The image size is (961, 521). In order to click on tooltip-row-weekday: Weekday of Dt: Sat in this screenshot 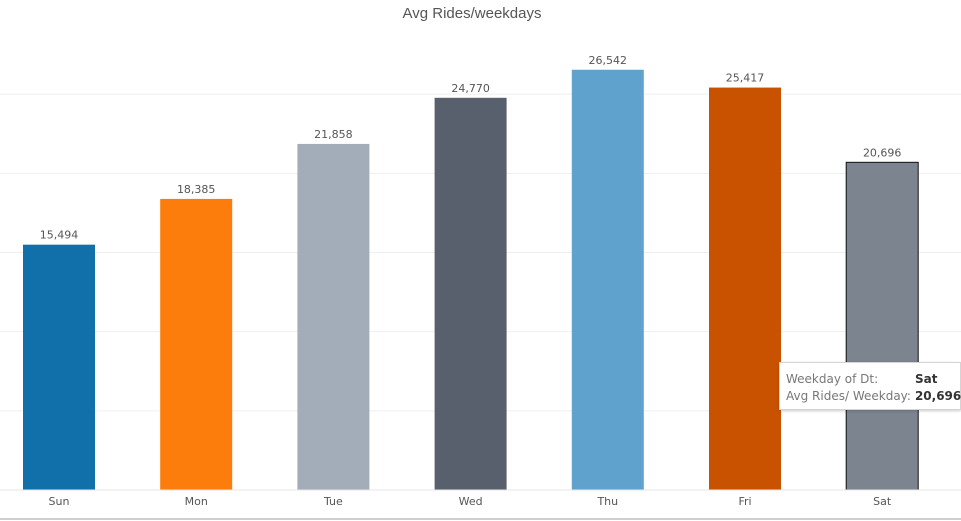, I will do `click(873, 379)`.